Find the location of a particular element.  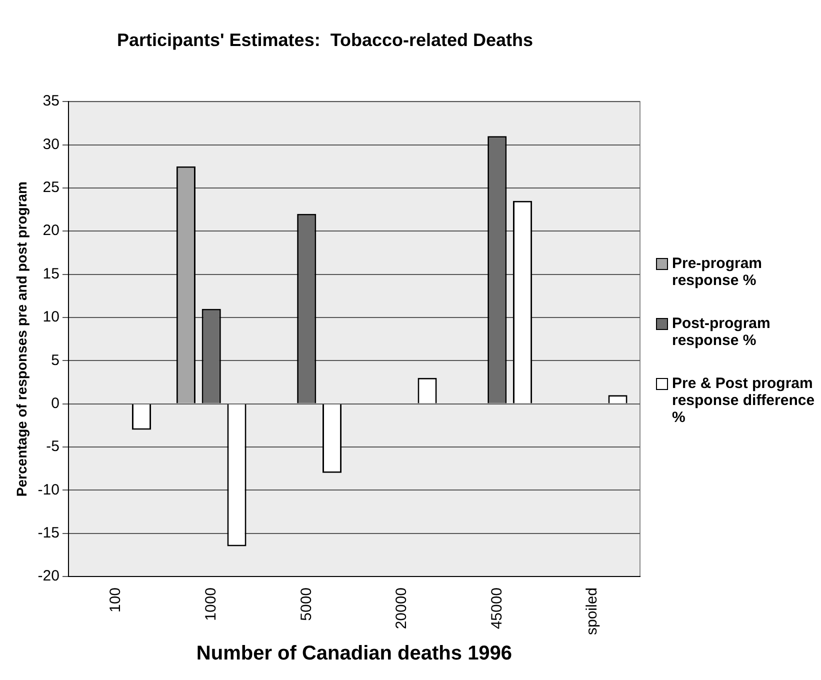

y-axis-title: Percentage of responses pre and post program is located at coordinates (21, 339).